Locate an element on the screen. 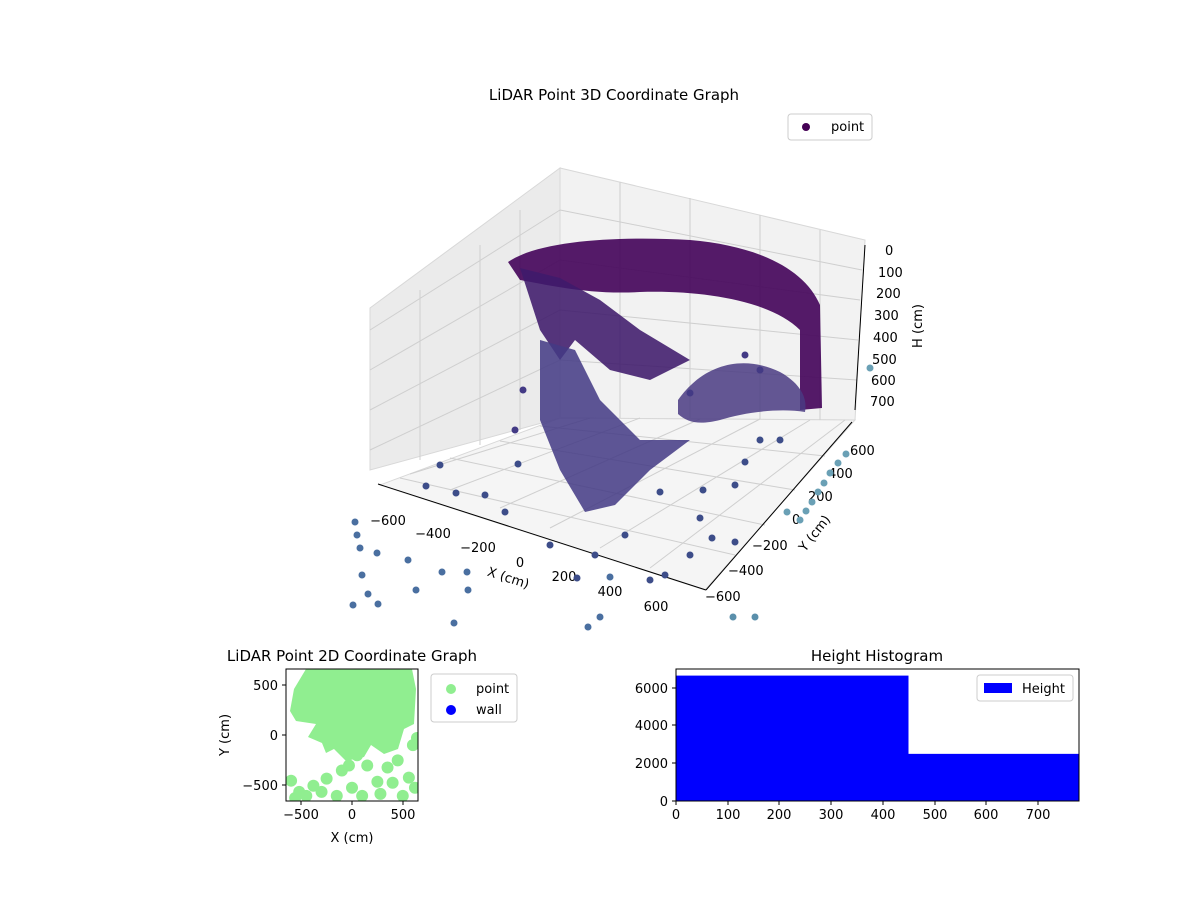 Image resolution: width=1200 pixels, height=900 pixels. y-tick-label: 600 is located at coordinates (862, 451).